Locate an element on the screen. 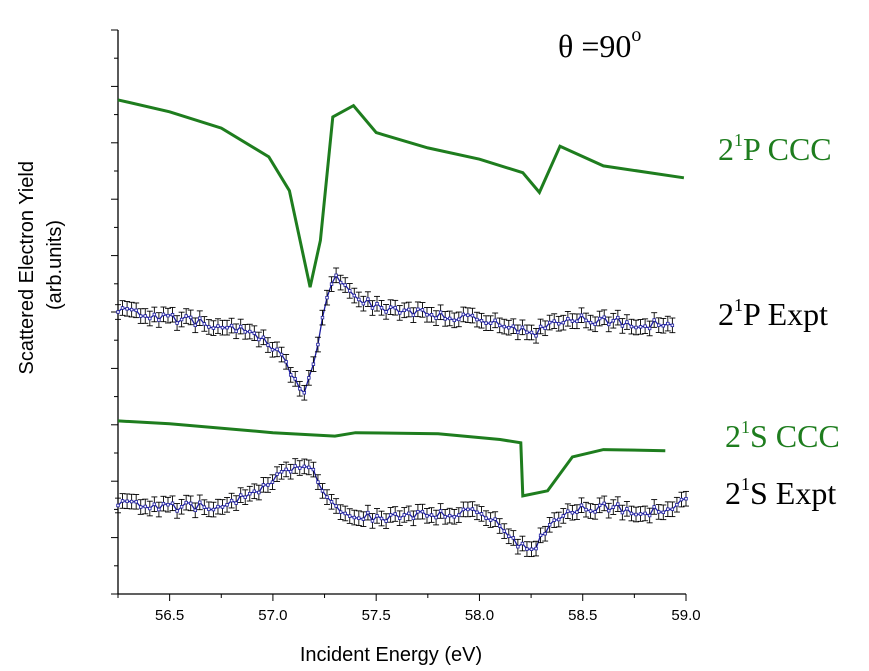 Image resolution: width=869 pixels, height=671 pixels. x-tick-label: 57.5 is located at coordinates (376, 615).